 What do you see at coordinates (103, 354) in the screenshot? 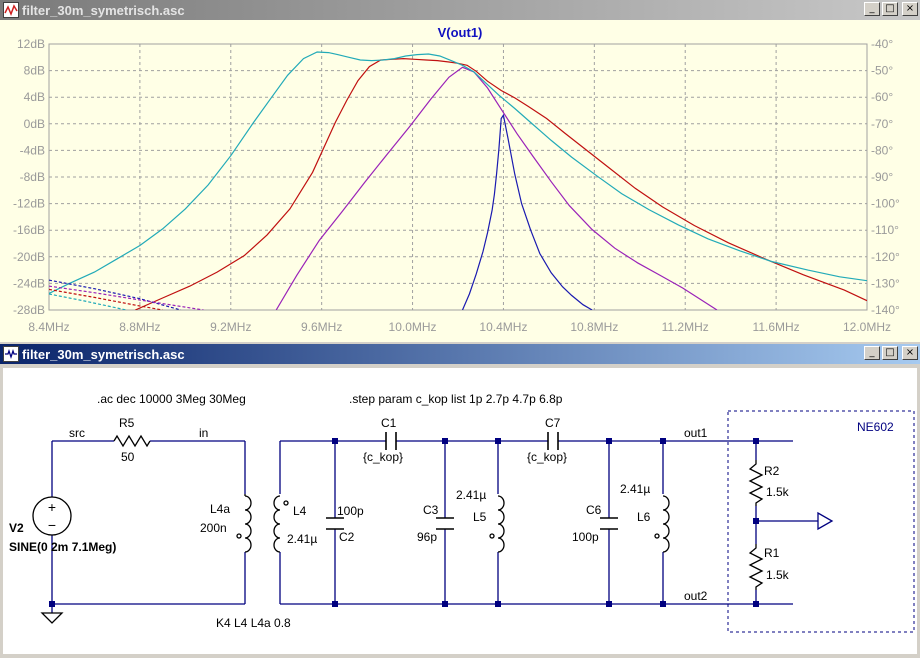
I see `schematic-window-title: filter_30m_symetrisch.asc` at bounding box center [103, 354].